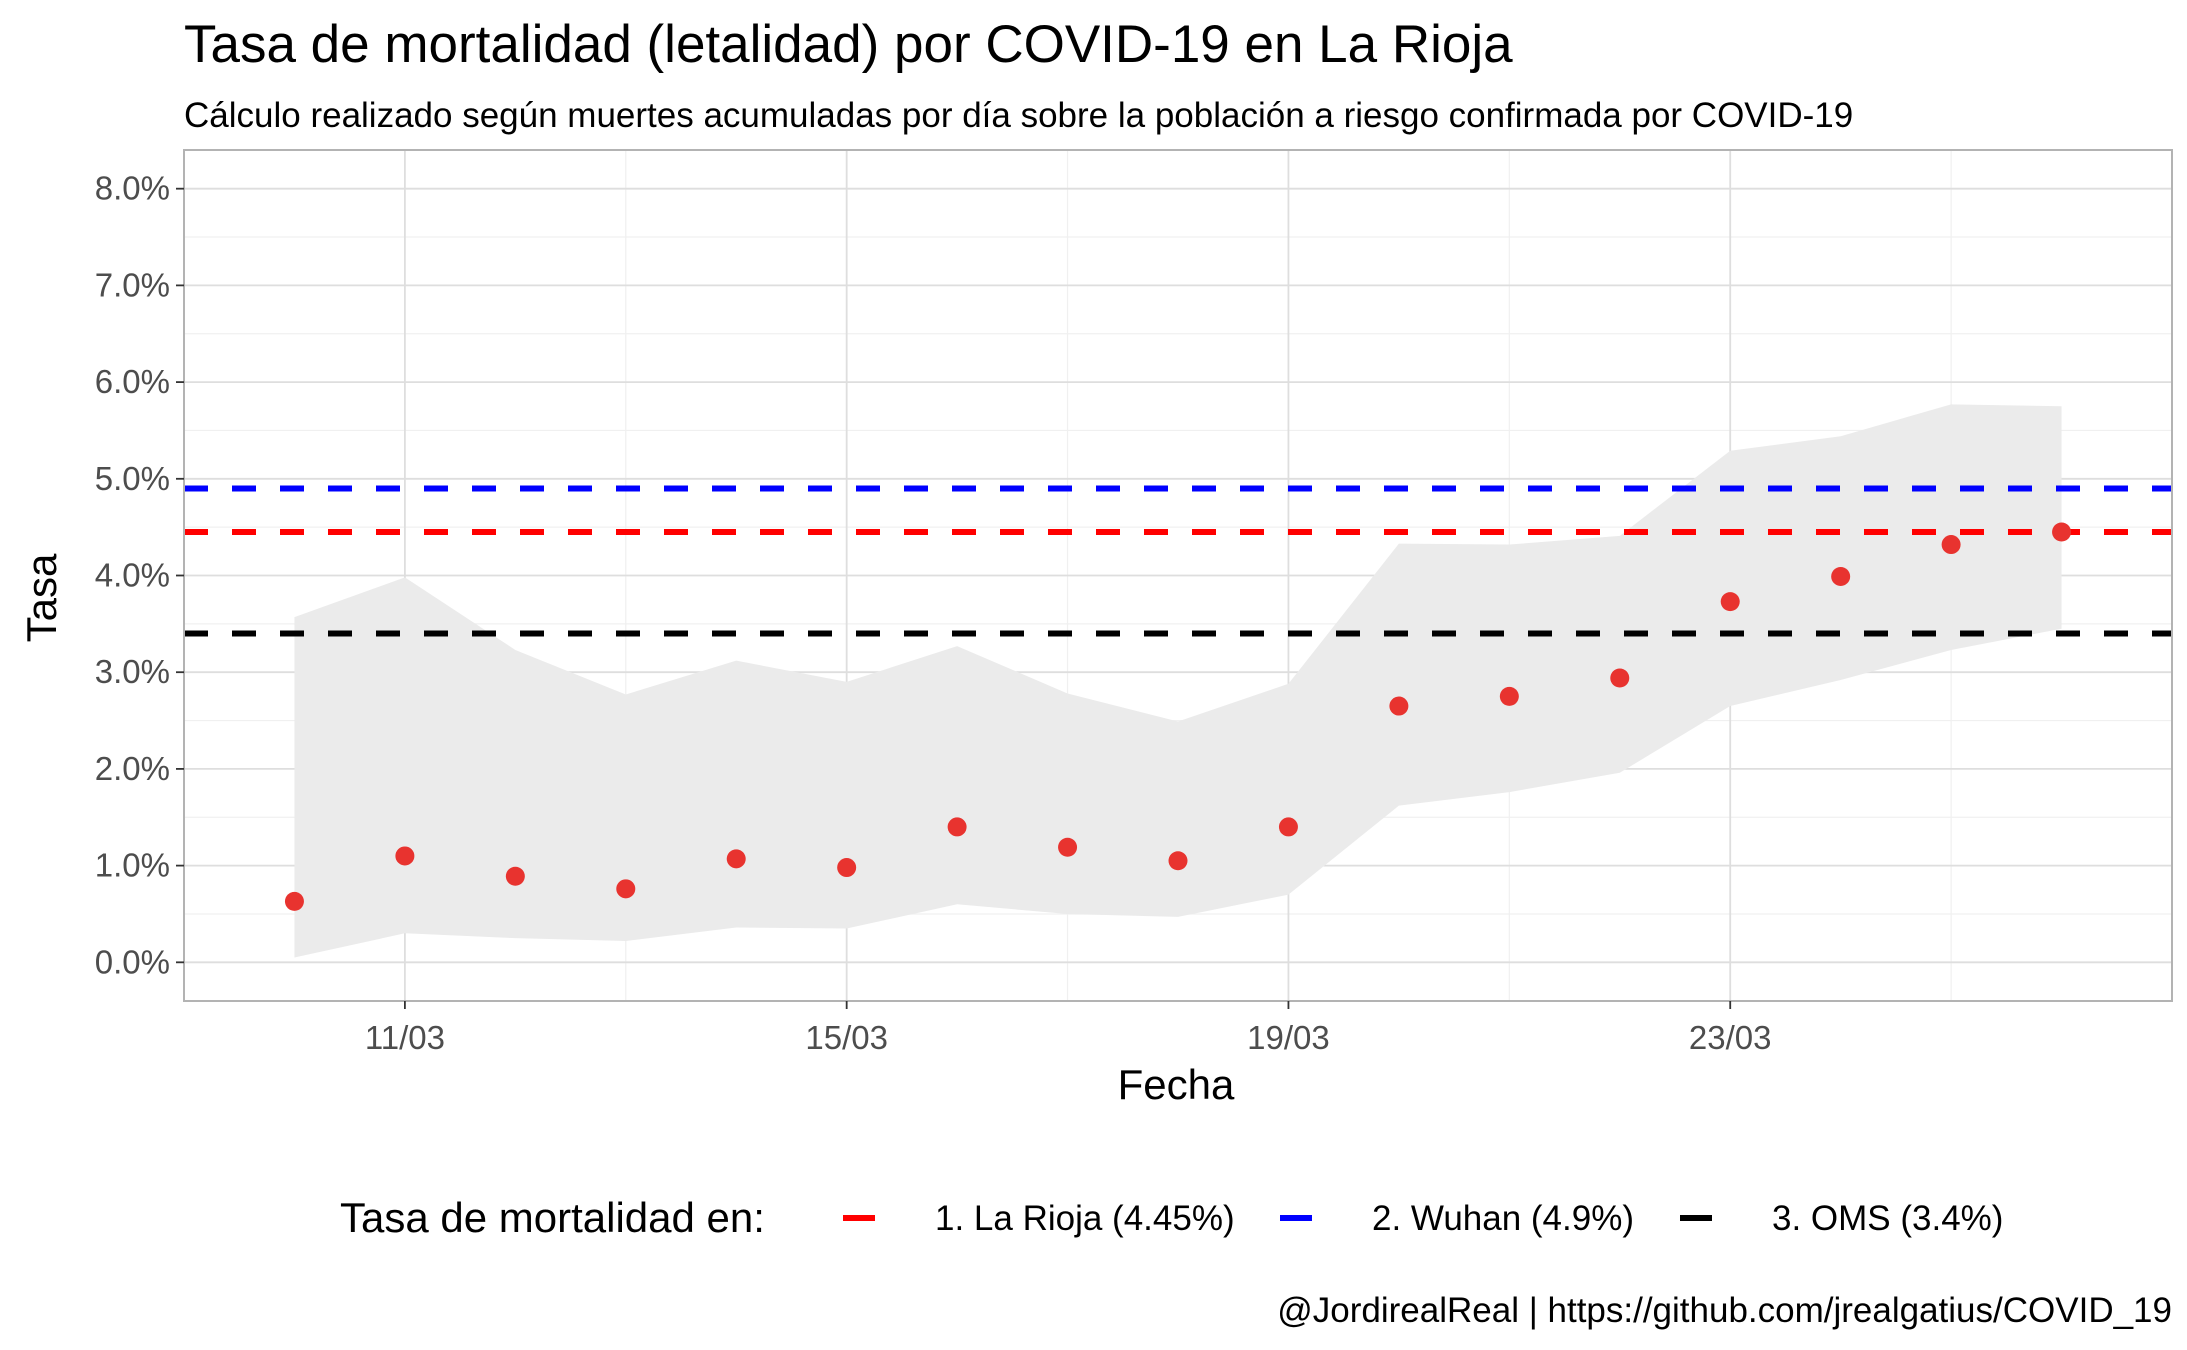 The height and width of the screenshot is (1350, 2187). Describe the element at coordinates (132, 671) in the screenshot. I see `y-tick-label: 3.0%` at that location.